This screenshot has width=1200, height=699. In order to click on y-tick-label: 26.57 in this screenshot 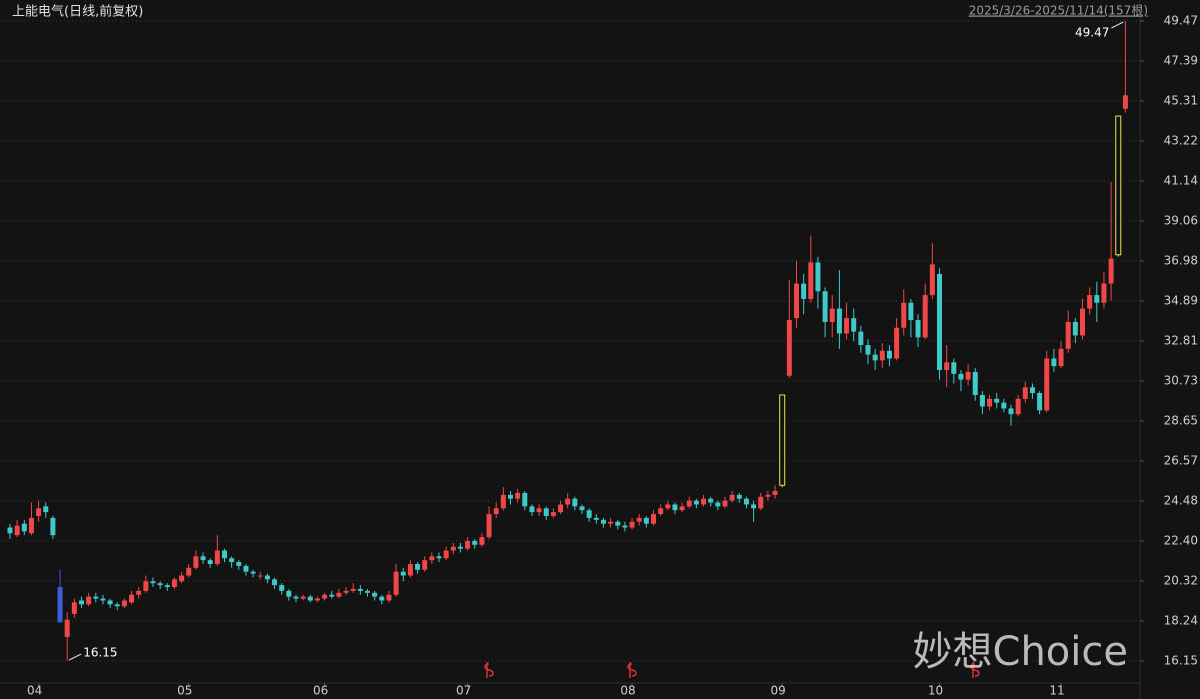, I will do `click(1181, 460)`.